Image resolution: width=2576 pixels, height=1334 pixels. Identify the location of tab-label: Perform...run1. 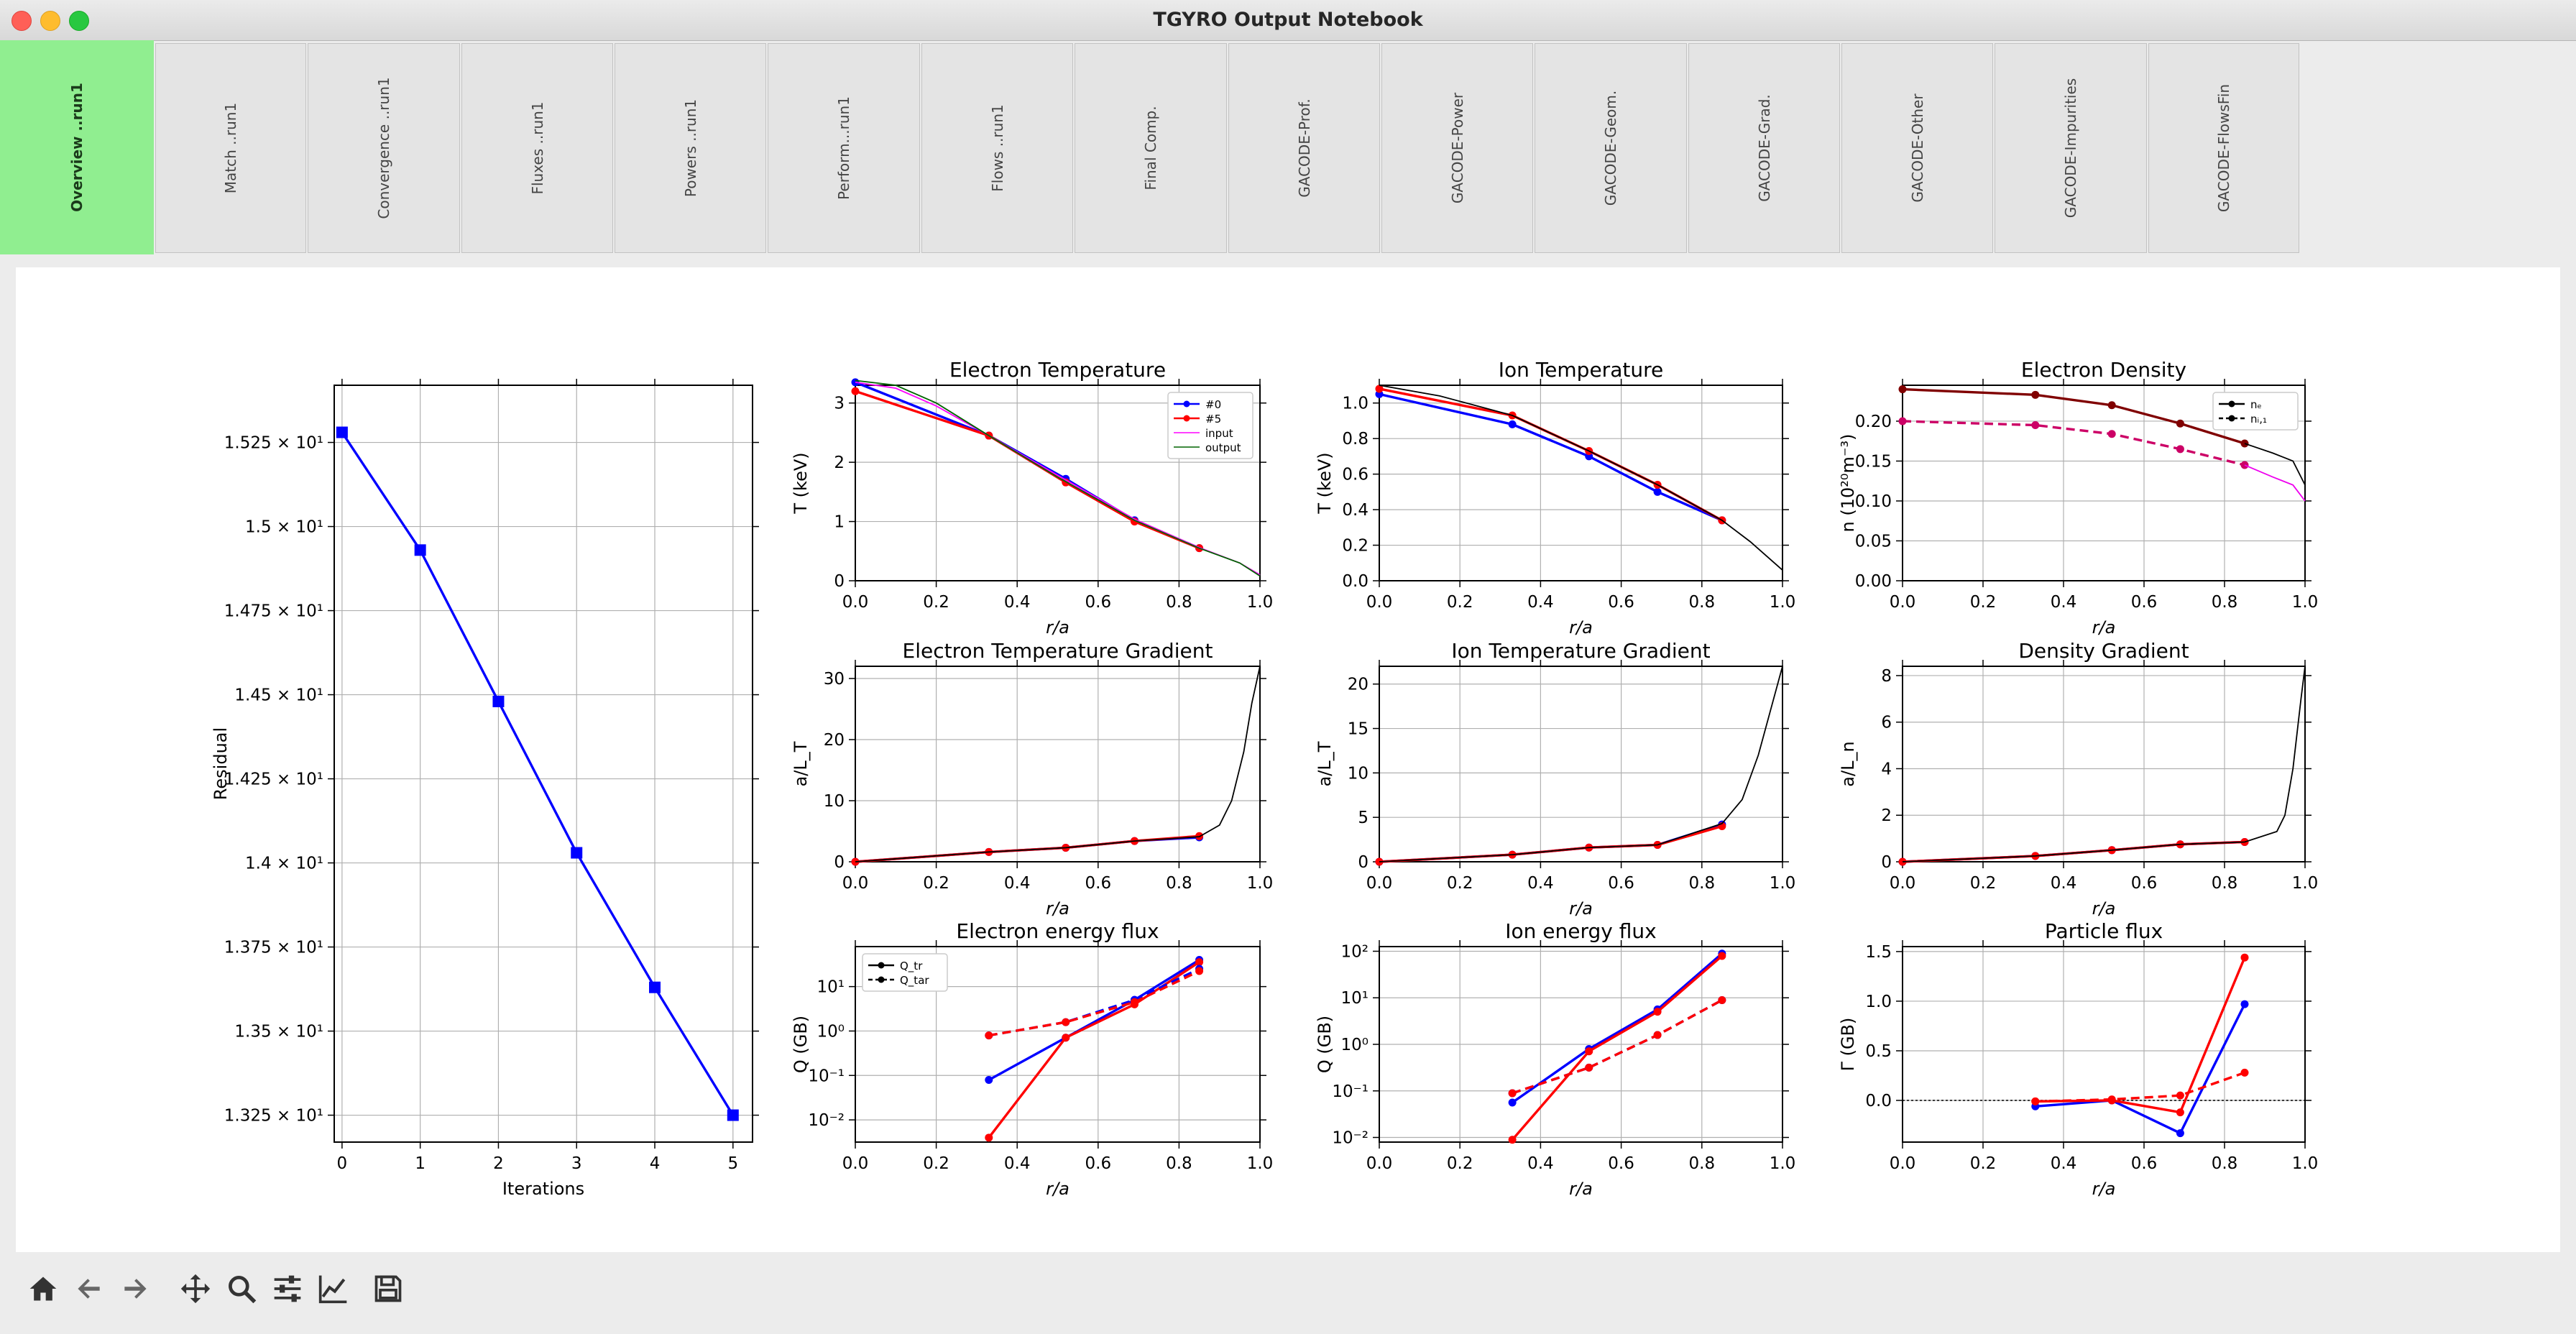
(843, 148).